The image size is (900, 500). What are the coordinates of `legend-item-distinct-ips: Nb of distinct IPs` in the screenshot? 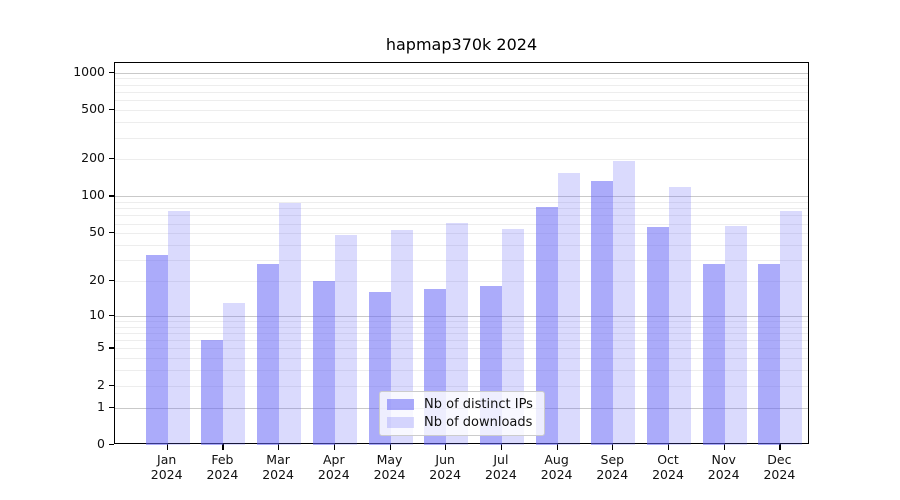 It's located at (462, 404).